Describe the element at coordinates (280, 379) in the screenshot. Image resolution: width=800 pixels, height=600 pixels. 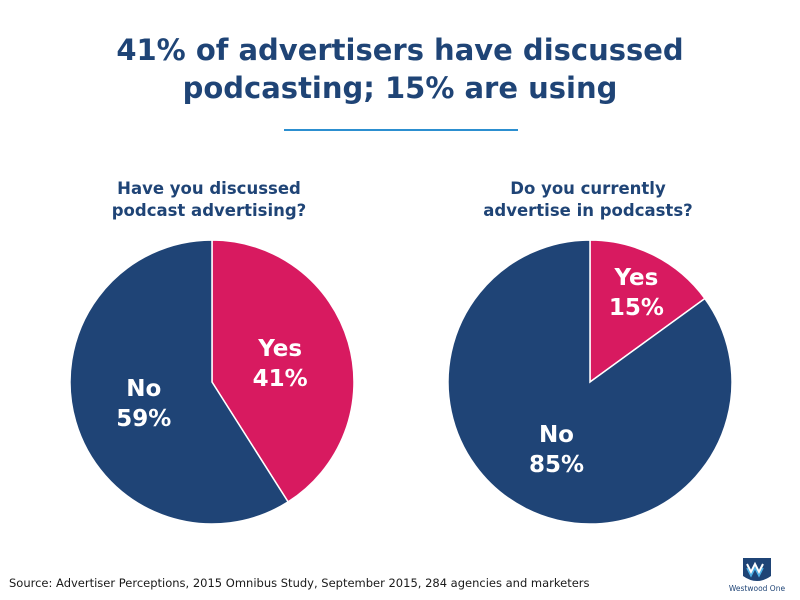
I see `slice-yes-value: 41%` at that location.